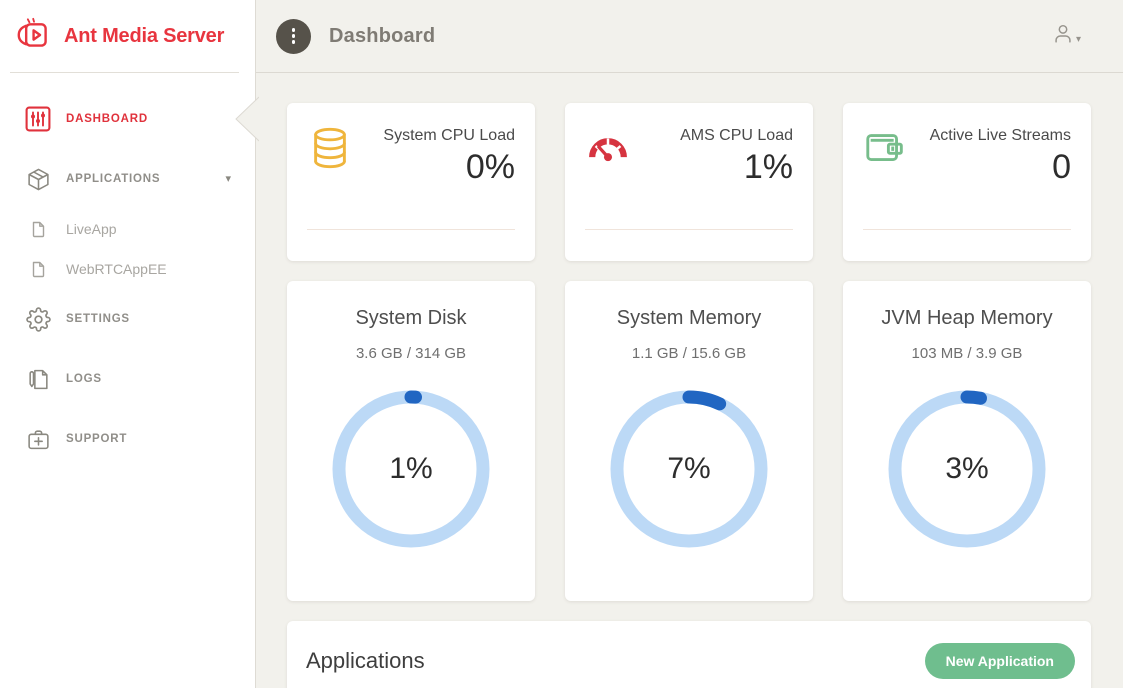 The image size is (1123, 688). I want to click on menu-kebab-button, so click(293, 36).